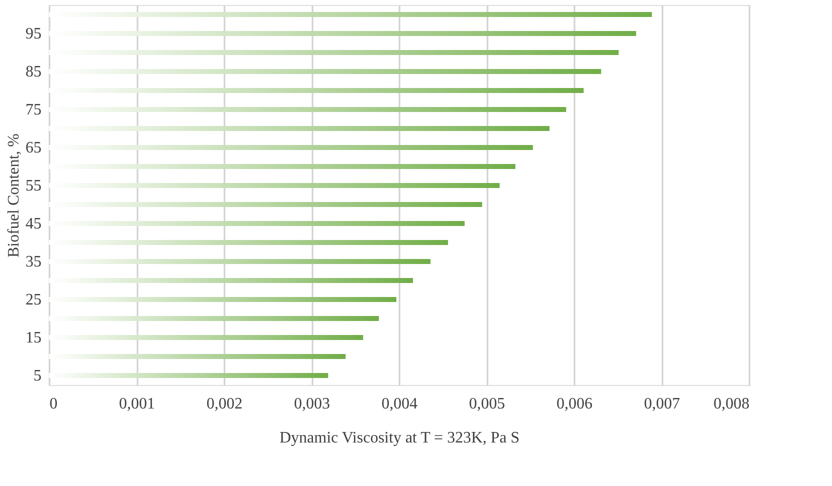 Image resolution: width=832 pixels, height=486 pixels. Describe the element at coordinates (34, 338) in the screenshot. I see `y-tick-label: 15` at that location.